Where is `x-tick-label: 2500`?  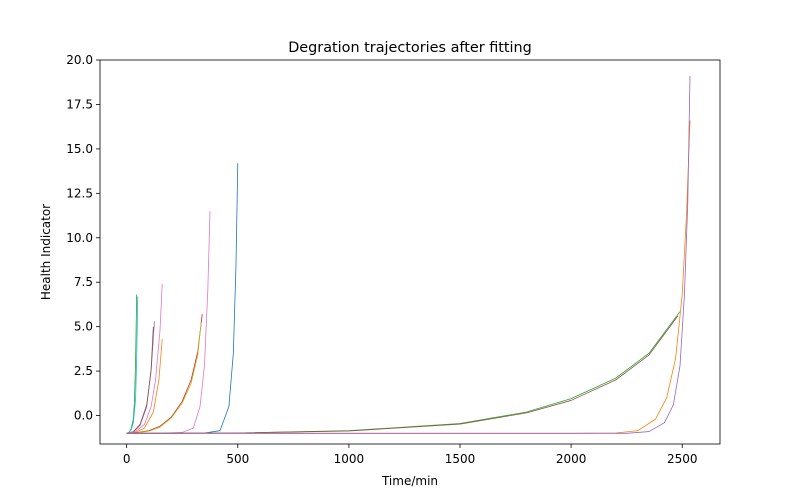
x-tick-label: 2500 is located at coordinates (682, 459).